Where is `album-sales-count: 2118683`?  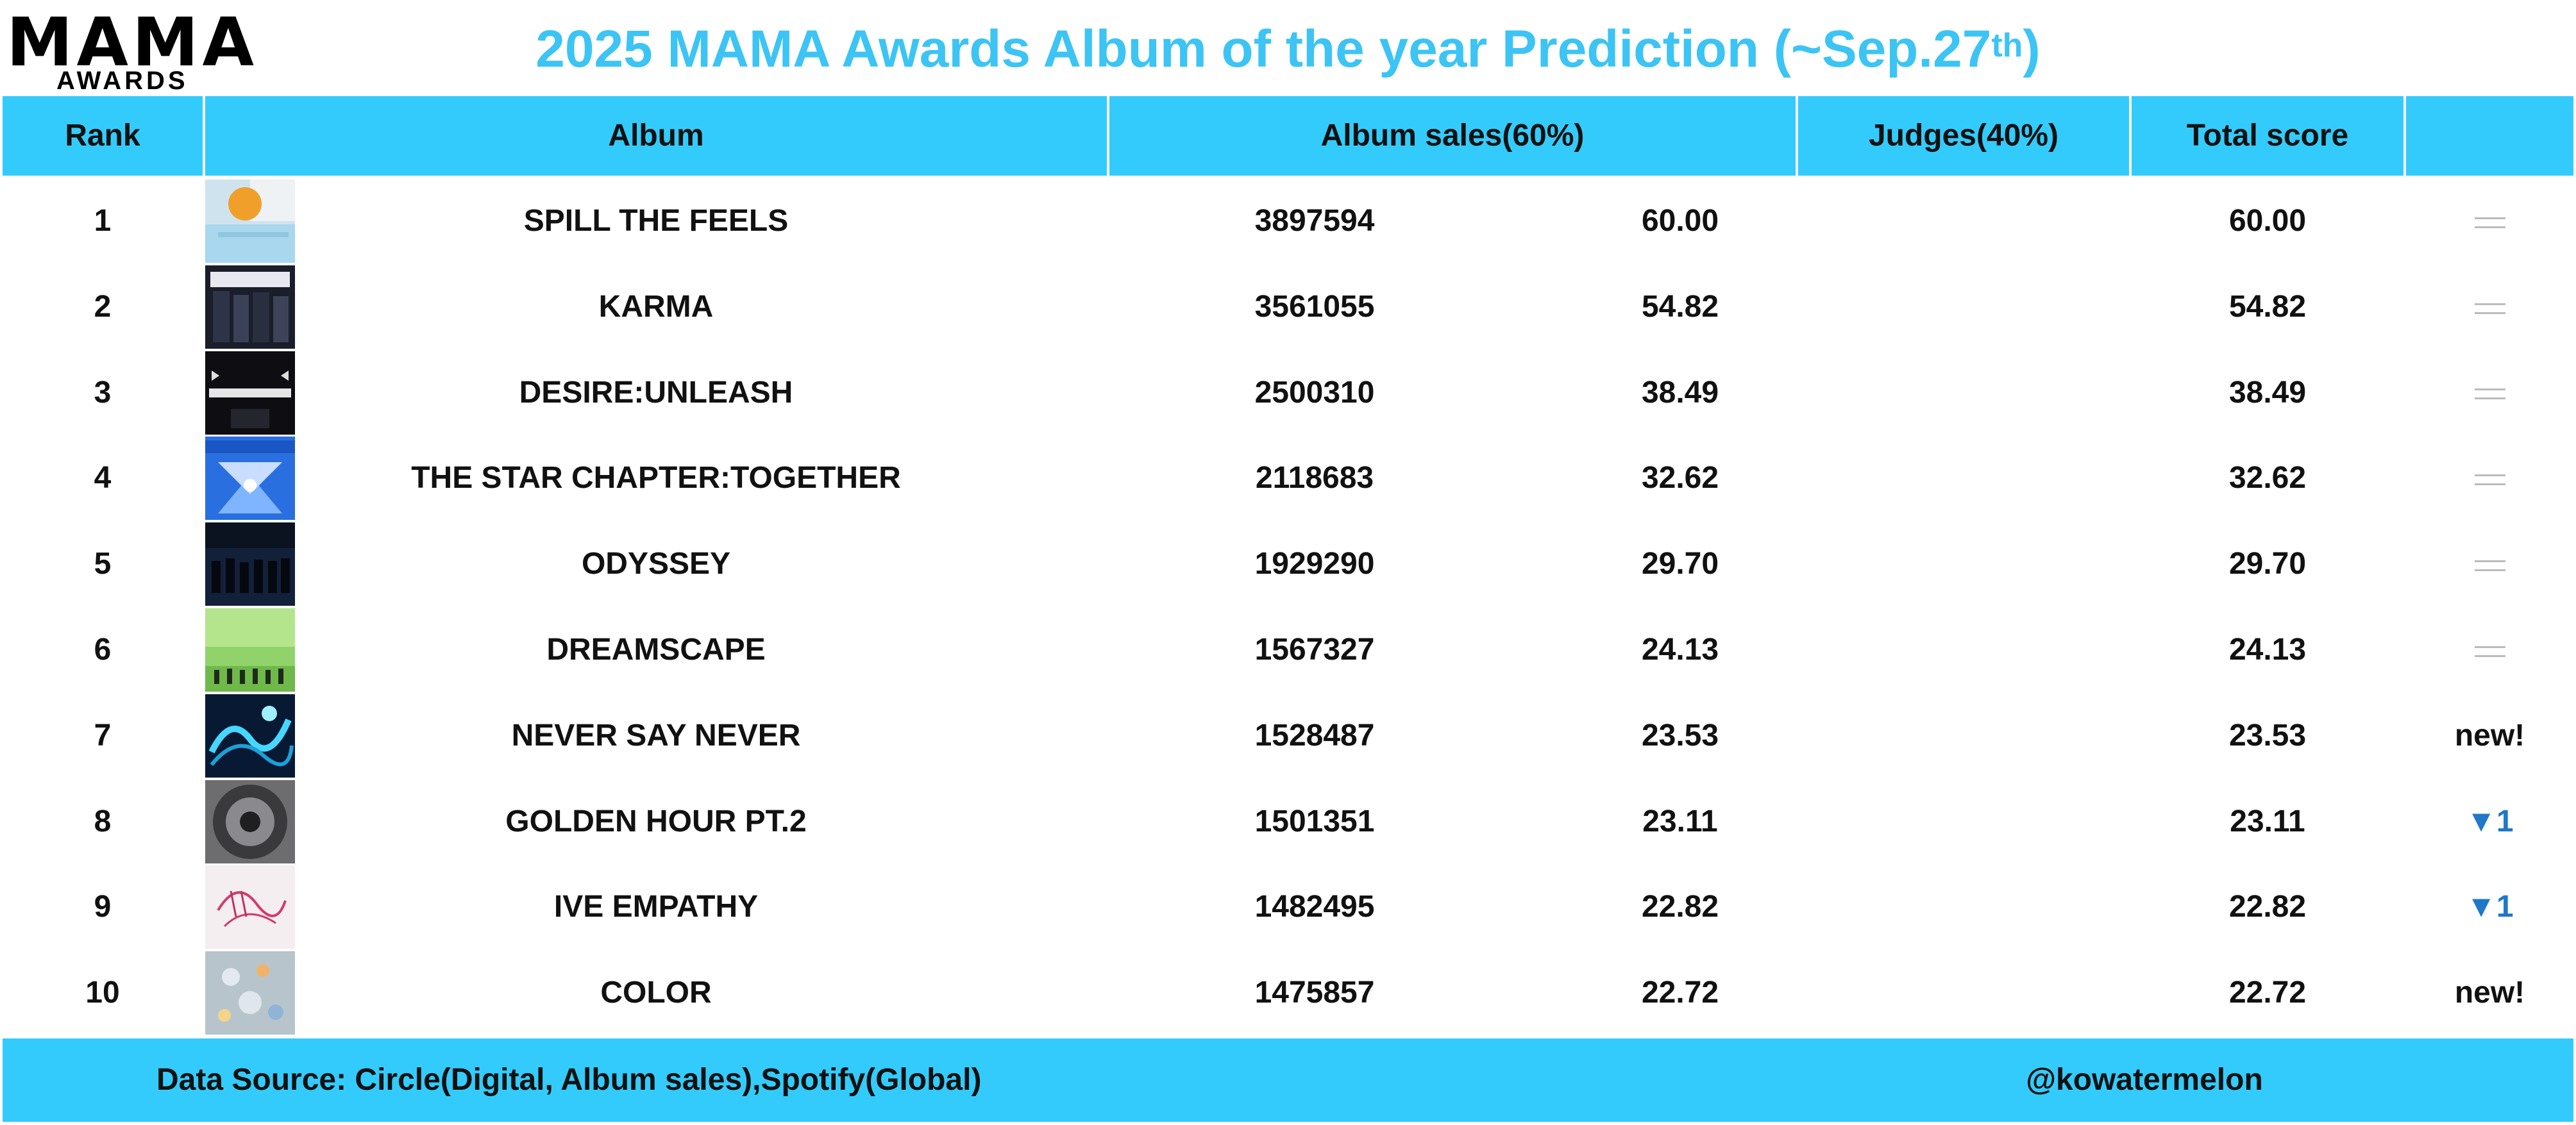 album-sales-count: 2118683 is located at coordinates (1314, 479).